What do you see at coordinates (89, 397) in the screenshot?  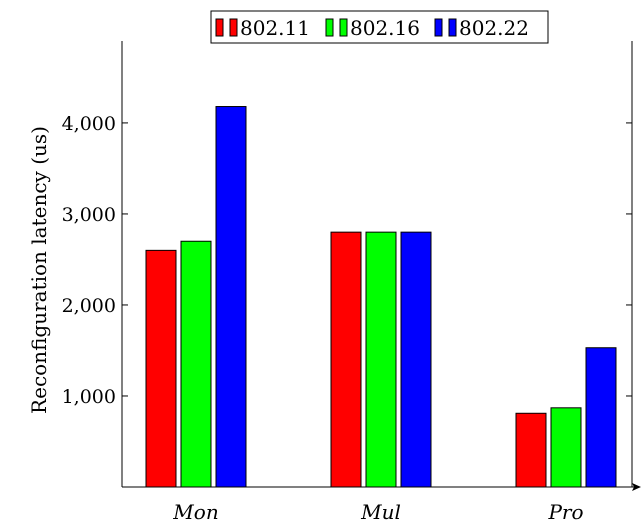 I see `y-tick-label: 1,000` at bounding box center [89, 397].